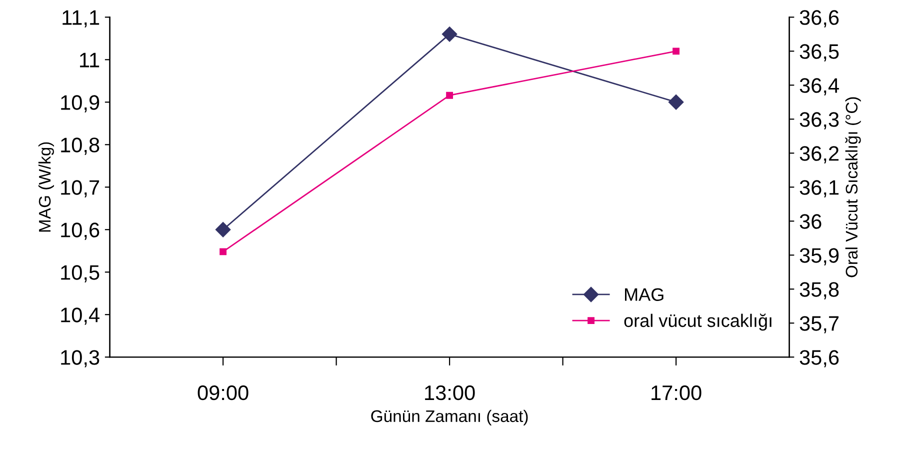  Describe the element at coordinates (80, 359) in the screenshot. I see `y-tick-label: 10,3` at that location.